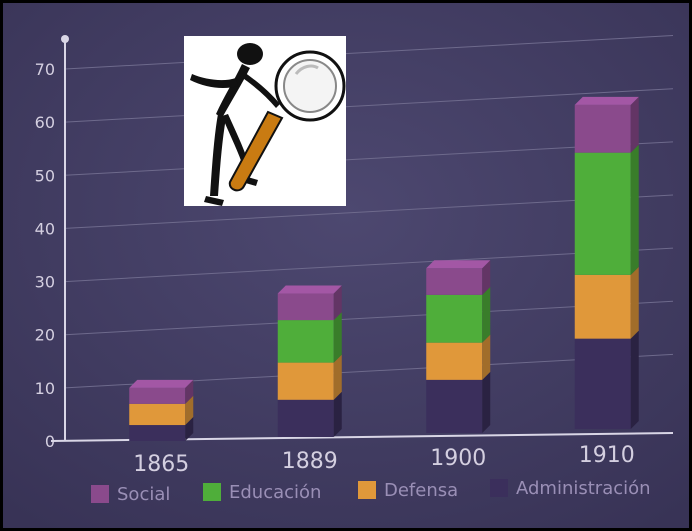 This screenshot has height=531, width=692. I want to click on bar-segment-1910-Defensa, so click(607, 303).